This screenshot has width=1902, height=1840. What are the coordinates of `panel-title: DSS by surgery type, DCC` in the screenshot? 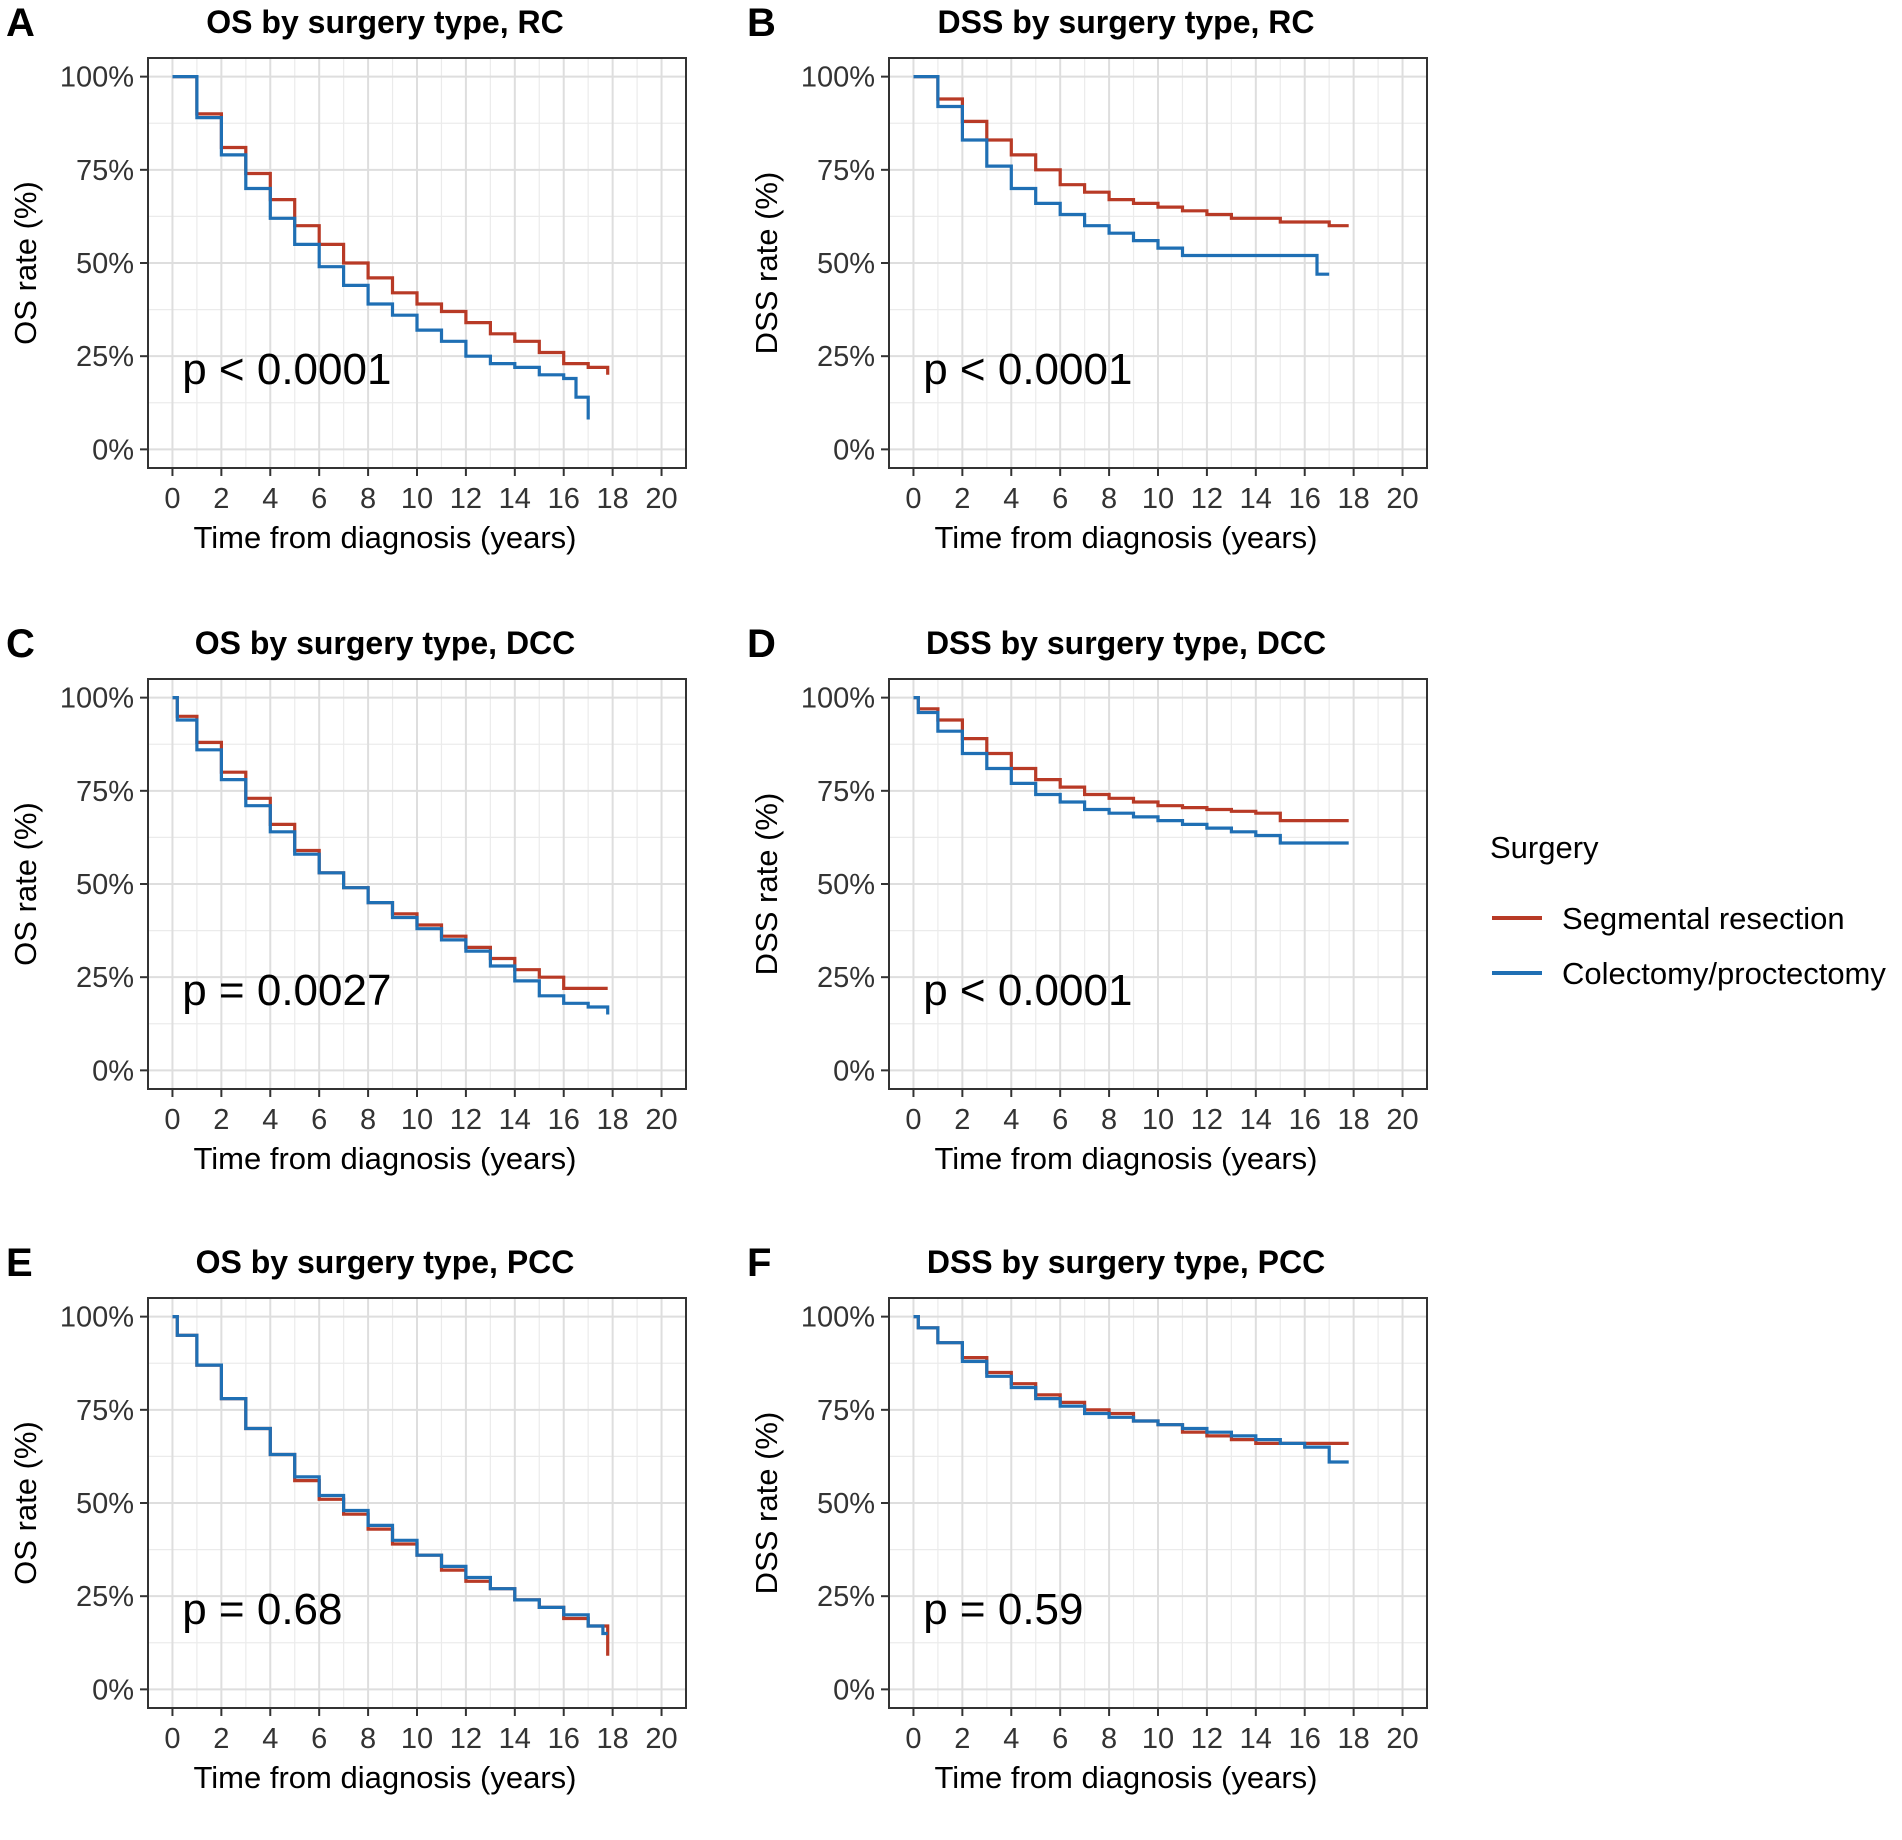 It's located at (1126, 643).